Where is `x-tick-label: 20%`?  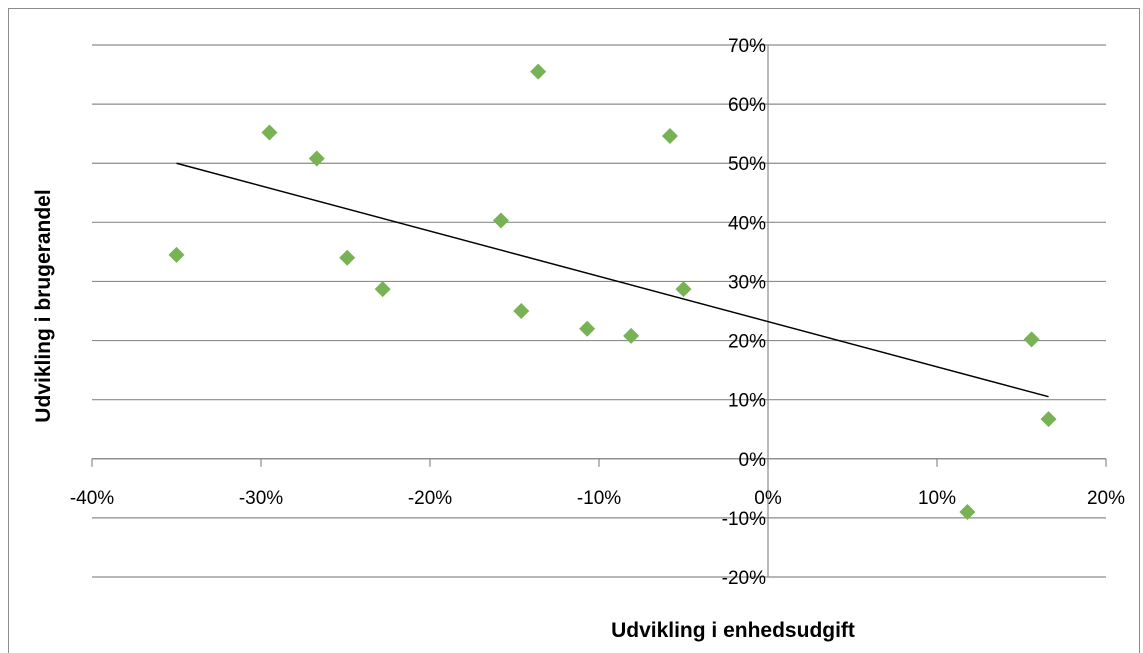 x-tick-label: 20% is located at coordinates (1106, 498).